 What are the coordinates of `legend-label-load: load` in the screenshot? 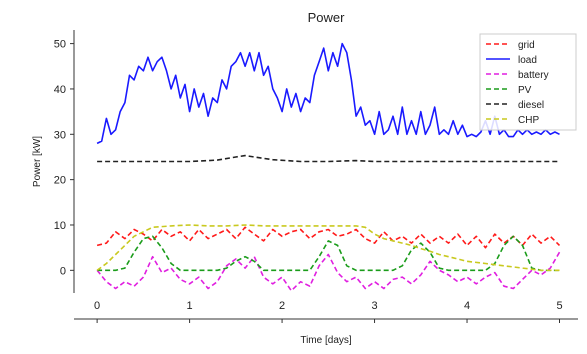 It's located at (527, 60).